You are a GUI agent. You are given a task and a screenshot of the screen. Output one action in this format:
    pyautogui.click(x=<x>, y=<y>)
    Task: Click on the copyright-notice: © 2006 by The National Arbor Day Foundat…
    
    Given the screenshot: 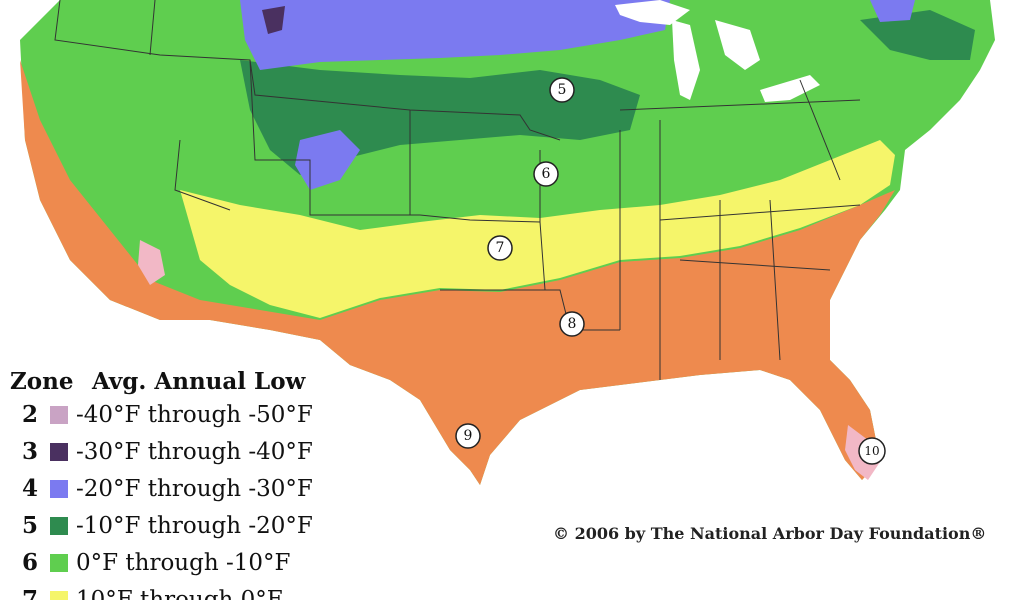 What is the action you would take?
    pyautogui.click(x=770, y=533)
    